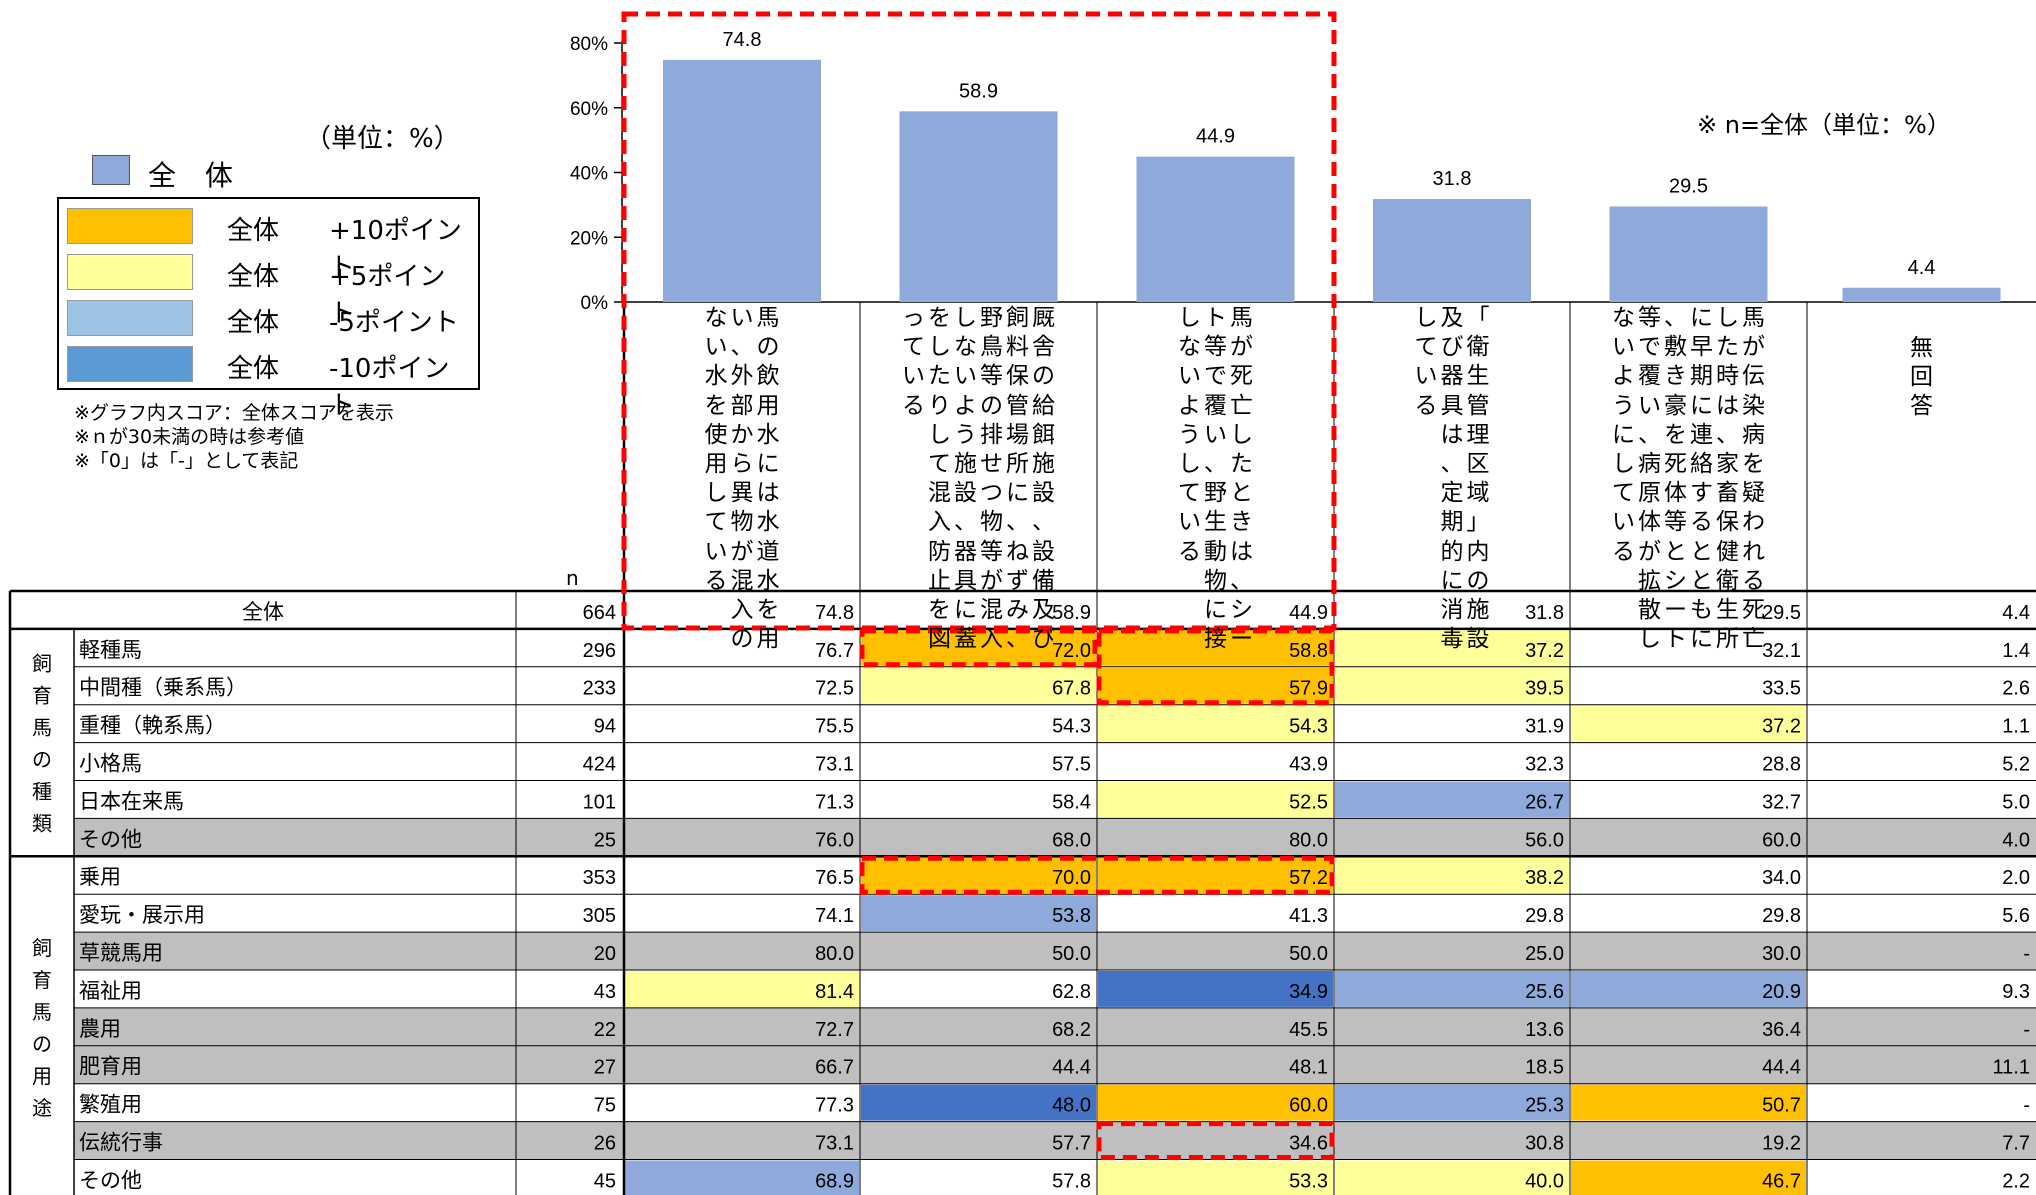 Image resolution: width=2036 pixels, height=1195 pixels. I want to click on category-label-char: シ, so click(1241, 609).